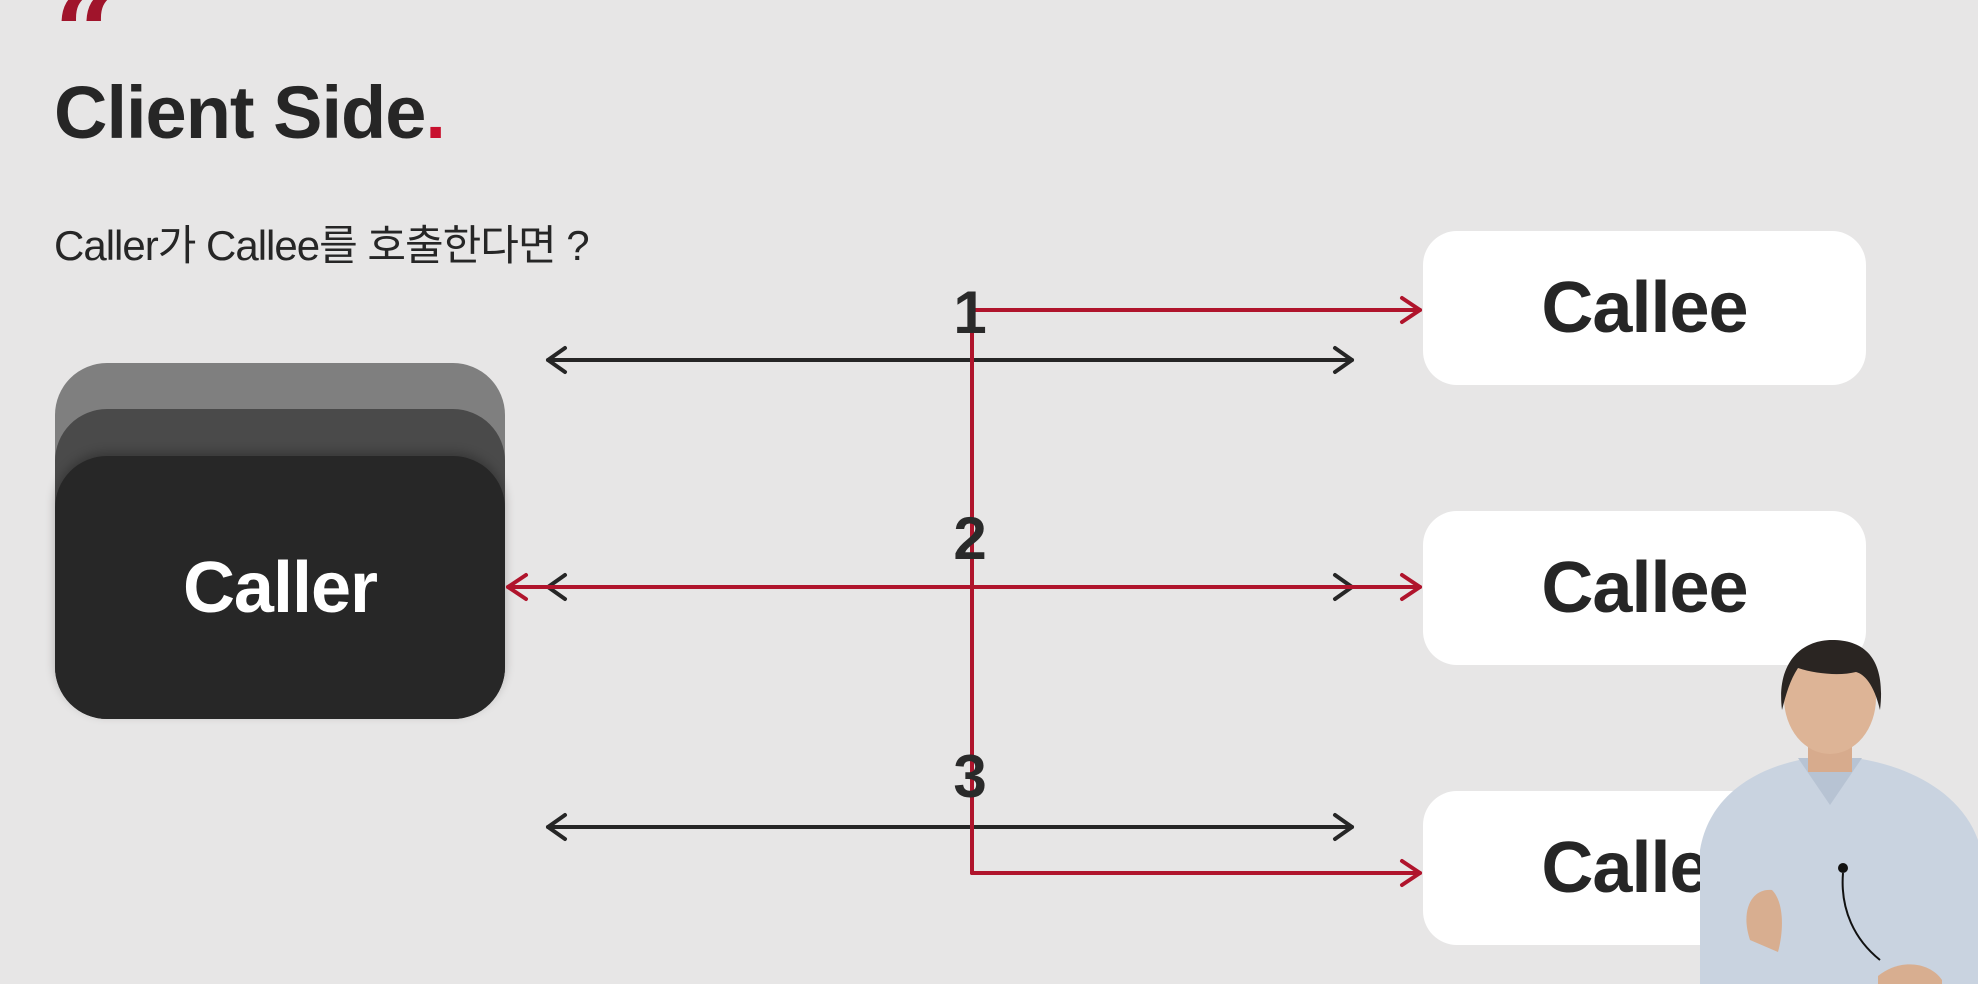 Image resolution: width=1978 pixels, height=984 pixels. I want to click on black-arrowhead-3-right, so click(1343, 827).